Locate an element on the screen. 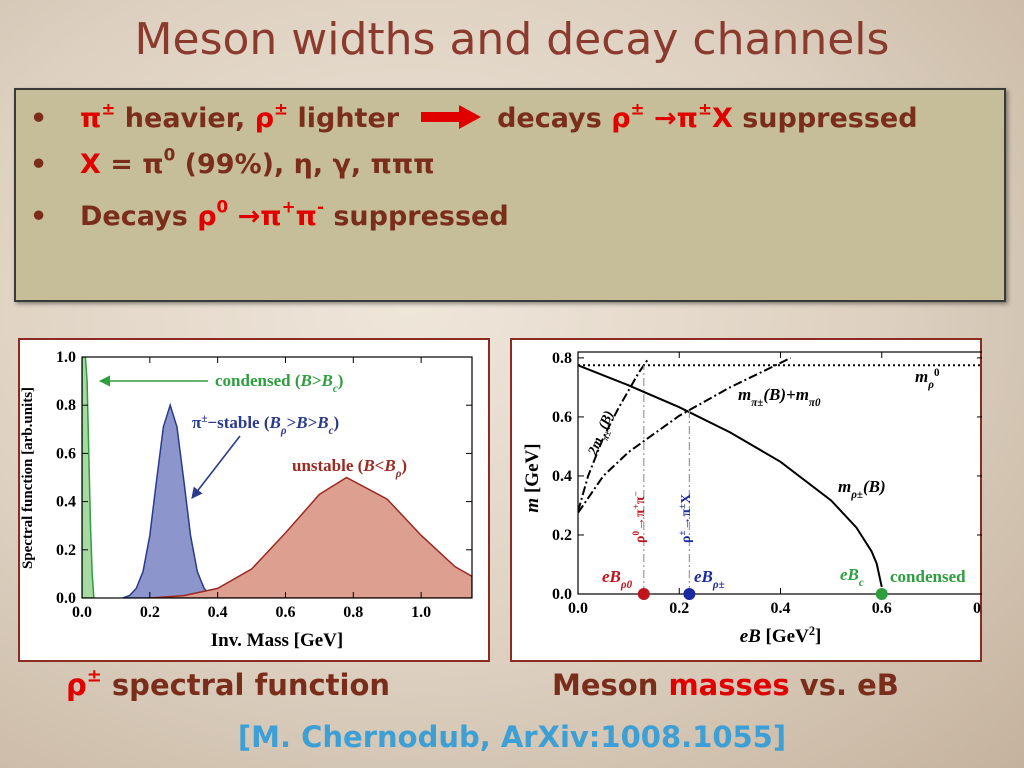 Image resolution: width=1024 pixels, height=768 pixels. rich-label: condensed (B>Bc) is located at coordinates (279, 383).